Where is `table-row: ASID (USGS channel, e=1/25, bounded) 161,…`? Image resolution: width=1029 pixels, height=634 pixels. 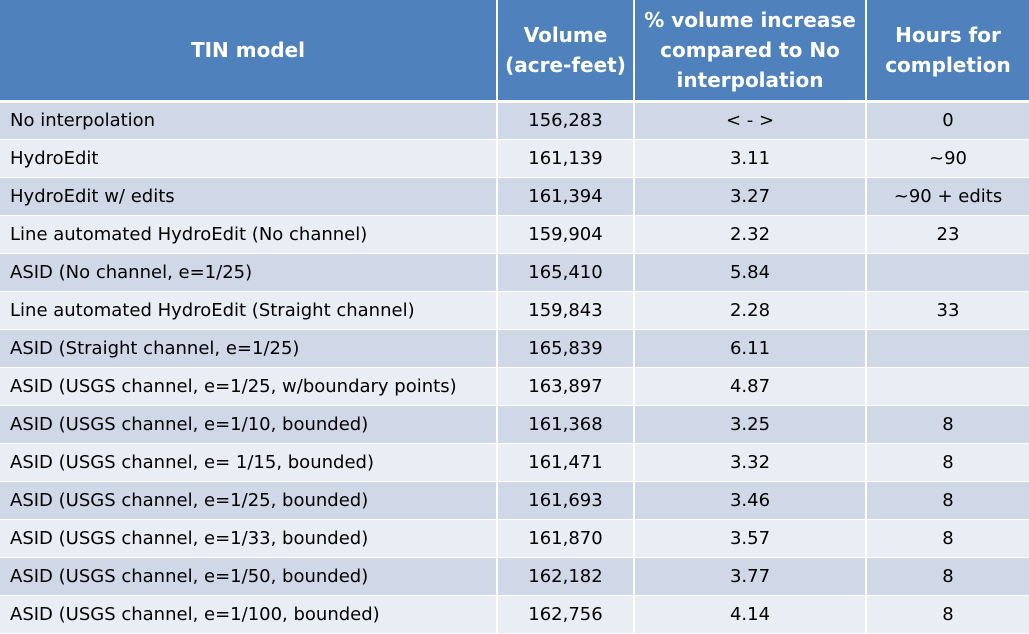 table-row: ASID (USGS channel, e=1/25, bounded) 161,… is located at coordinates (514, 500).